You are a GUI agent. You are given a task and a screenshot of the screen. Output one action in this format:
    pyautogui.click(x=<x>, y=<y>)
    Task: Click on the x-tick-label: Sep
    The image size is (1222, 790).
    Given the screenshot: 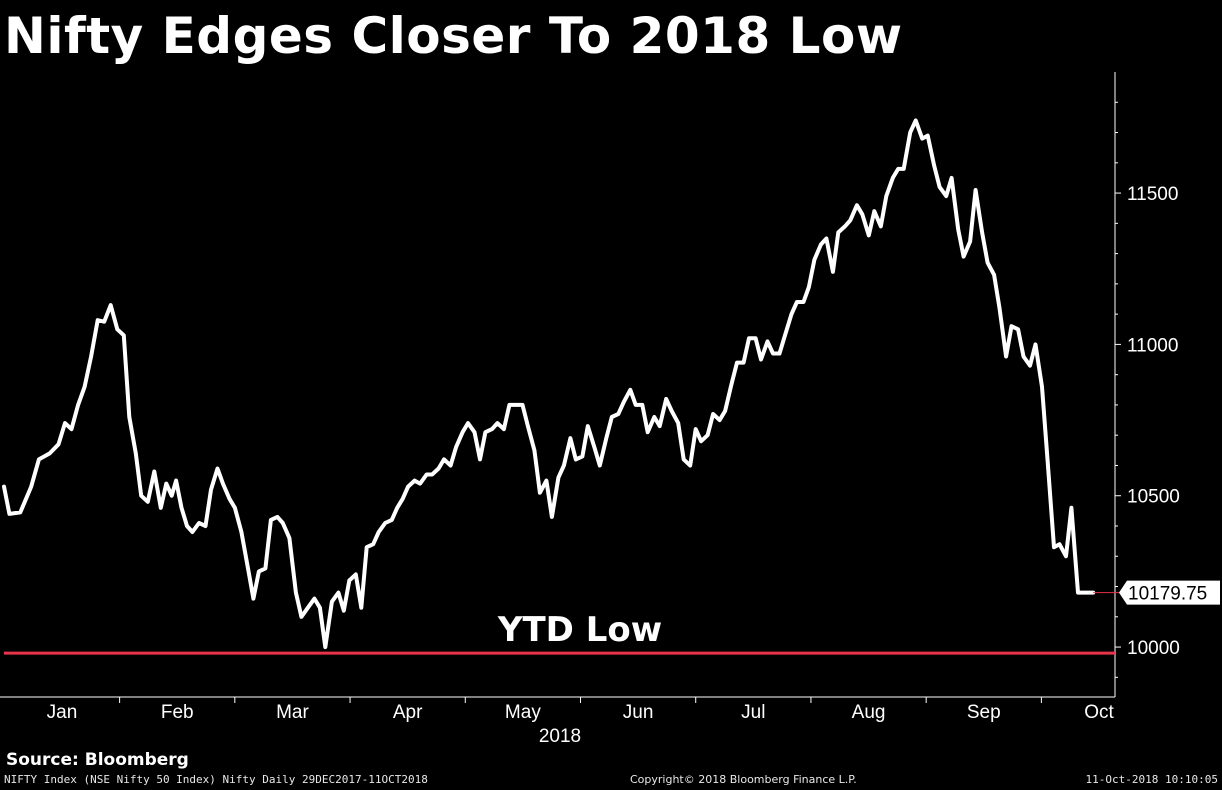 What is the action you would take?
    pyautogui.click(x=984, y=712)
    